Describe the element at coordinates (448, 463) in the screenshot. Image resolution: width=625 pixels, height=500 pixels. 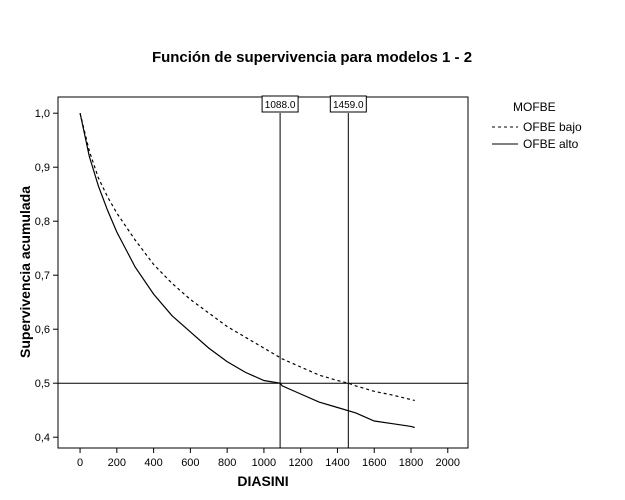
I see `x-tick-label: 2000` at that location.